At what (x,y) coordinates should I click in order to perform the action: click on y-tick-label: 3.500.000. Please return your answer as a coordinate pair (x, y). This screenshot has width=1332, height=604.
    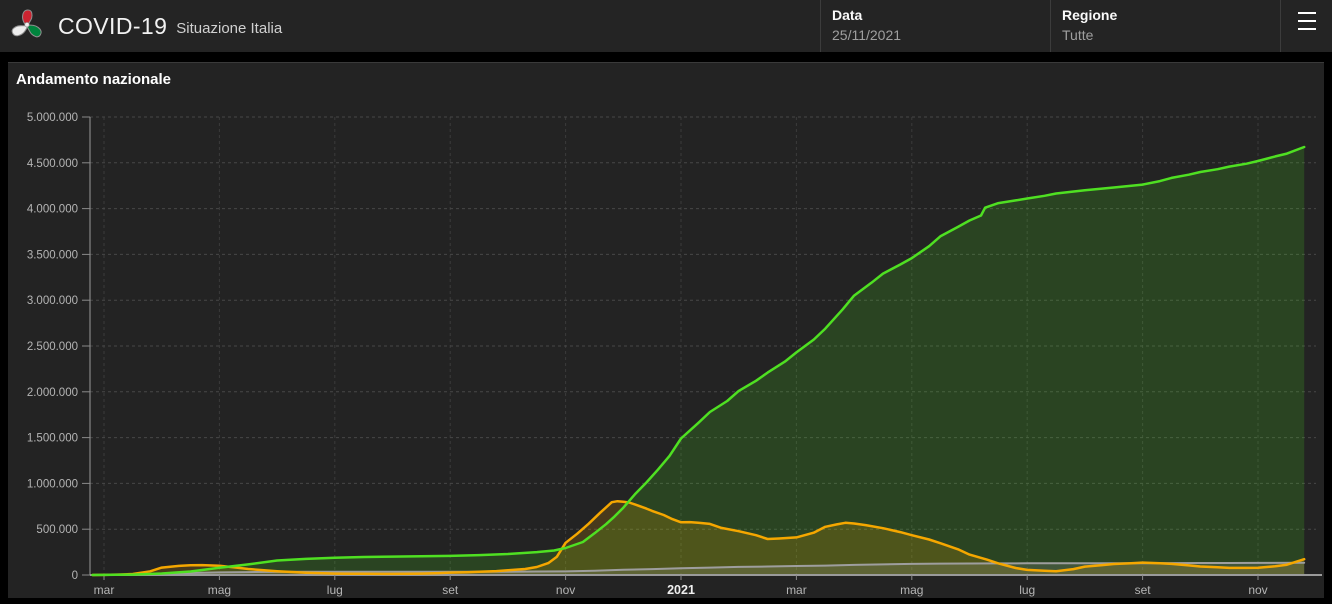
    Looking at the image, I should click on (52, 255).